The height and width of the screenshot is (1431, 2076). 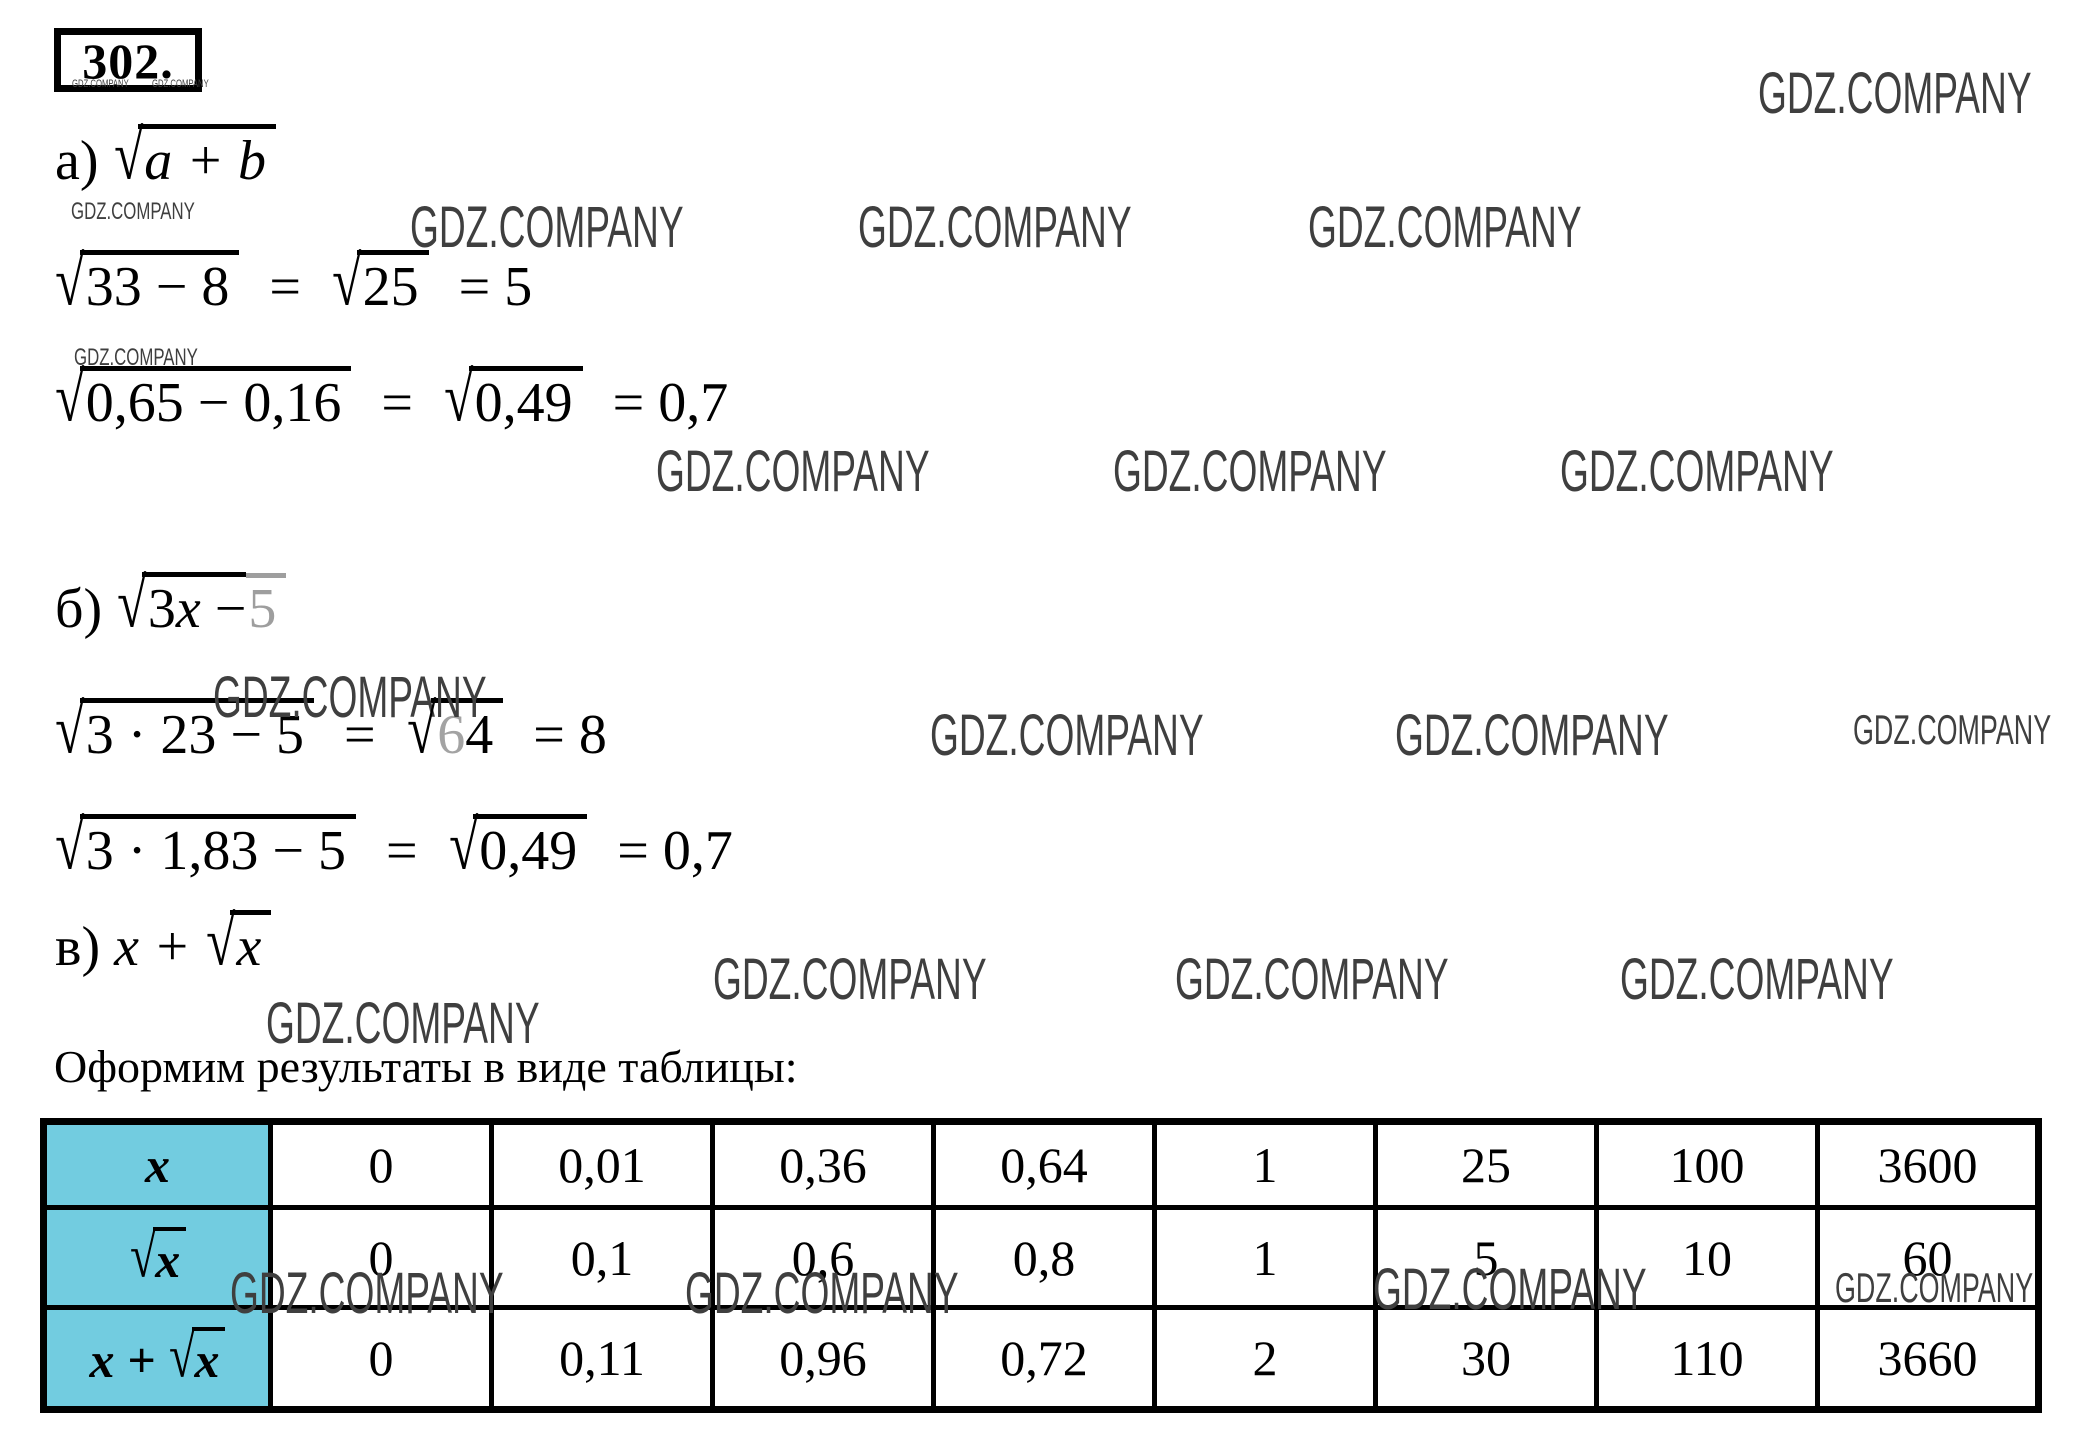 What do you see at coordinates (1265, 1257) in the screenshot?
I see `table-cell: 1` at bounding box center [1265, 1257].